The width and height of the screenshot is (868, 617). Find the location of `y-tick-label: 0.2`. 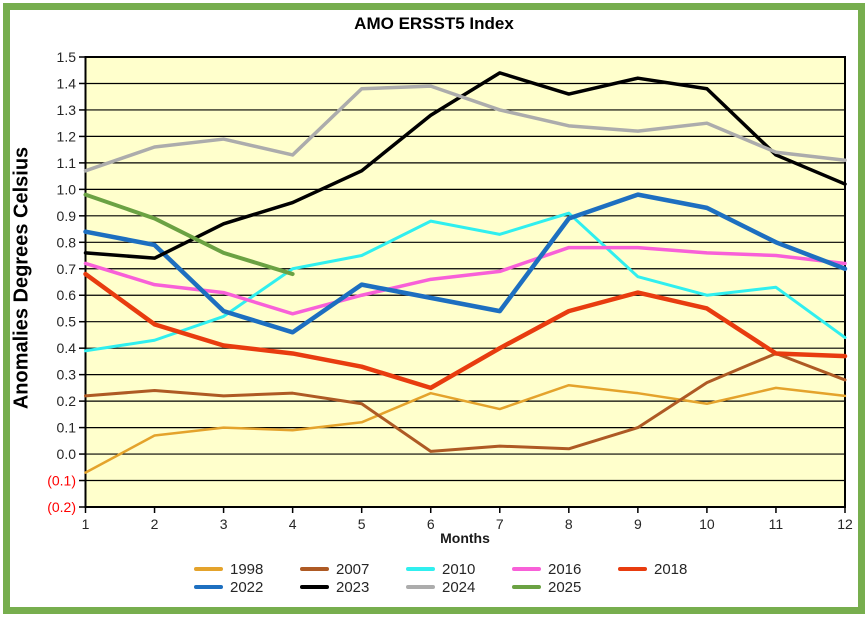

y-tick-label: 0.2 is located at coordinates (67, 401).